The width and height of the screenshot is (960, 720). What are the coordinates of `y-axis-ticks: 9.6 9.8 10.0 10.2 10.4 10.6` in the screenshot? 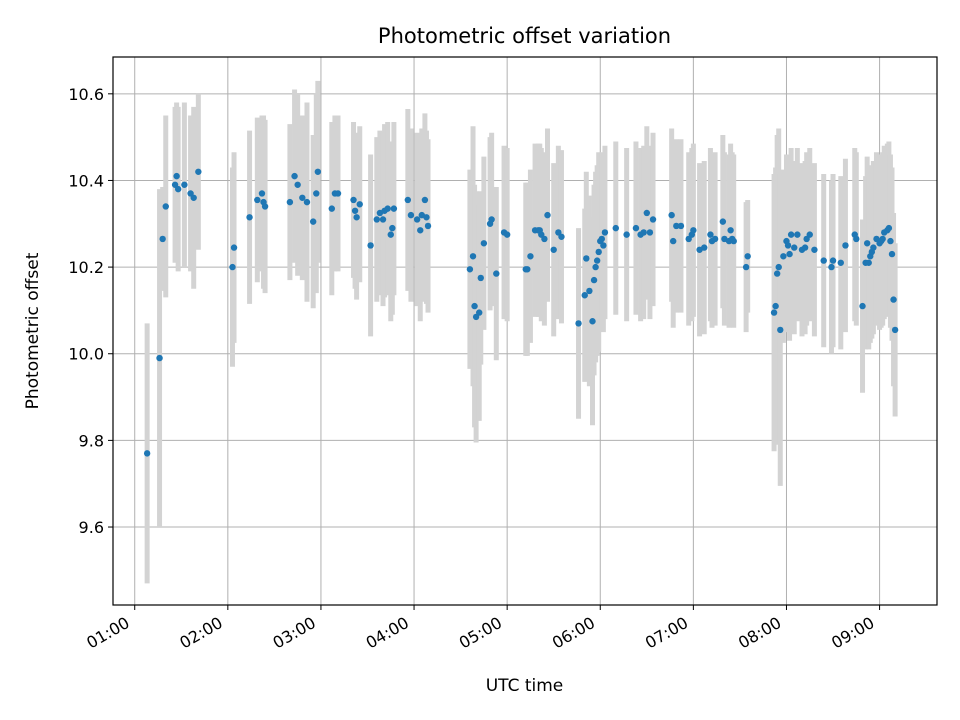 It's located at (90, 311).